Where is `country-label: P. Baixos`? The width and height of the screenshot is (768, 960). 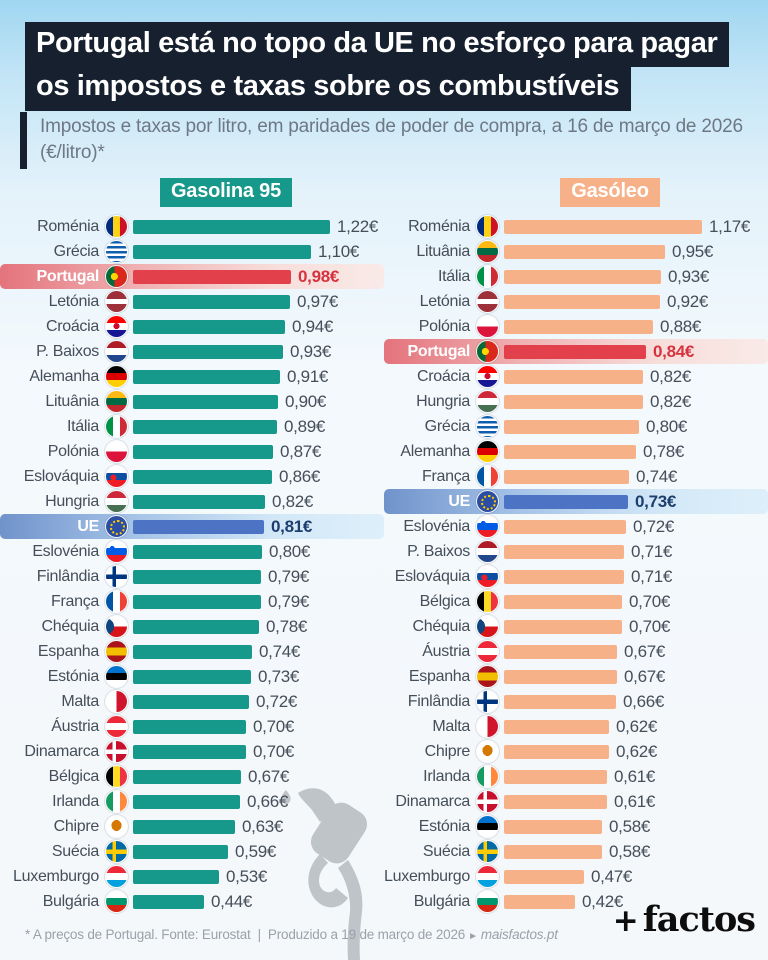
country-label: P. Baixos is located at coordinates (438, 551).